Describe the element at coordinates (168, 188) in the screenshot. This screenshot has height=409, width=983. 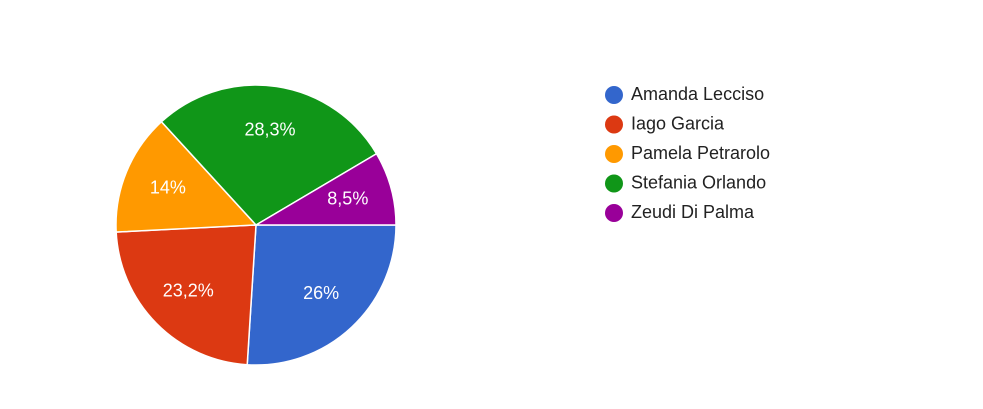
I see `slice-label: 14%` at that location.